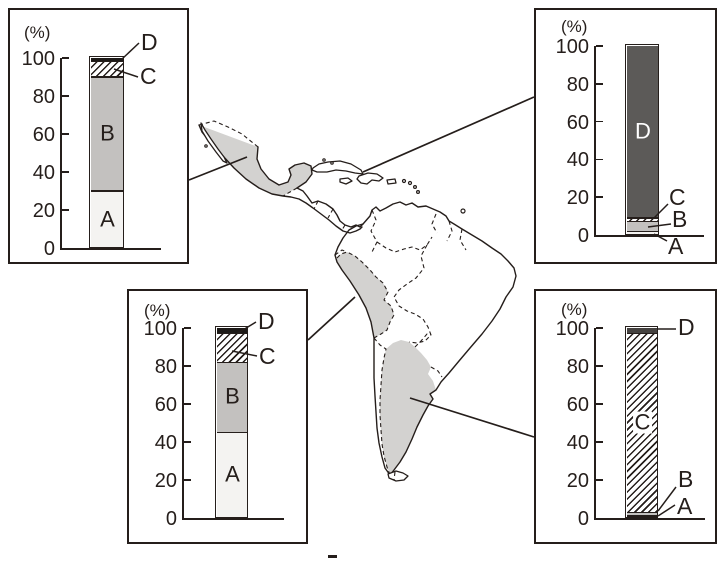 Image resolution: width=724 pixels, height=563 pixels. Describe the element at coordinates (206, 146) in the screenshot. I see `gulf-of-california-islet` at that location.